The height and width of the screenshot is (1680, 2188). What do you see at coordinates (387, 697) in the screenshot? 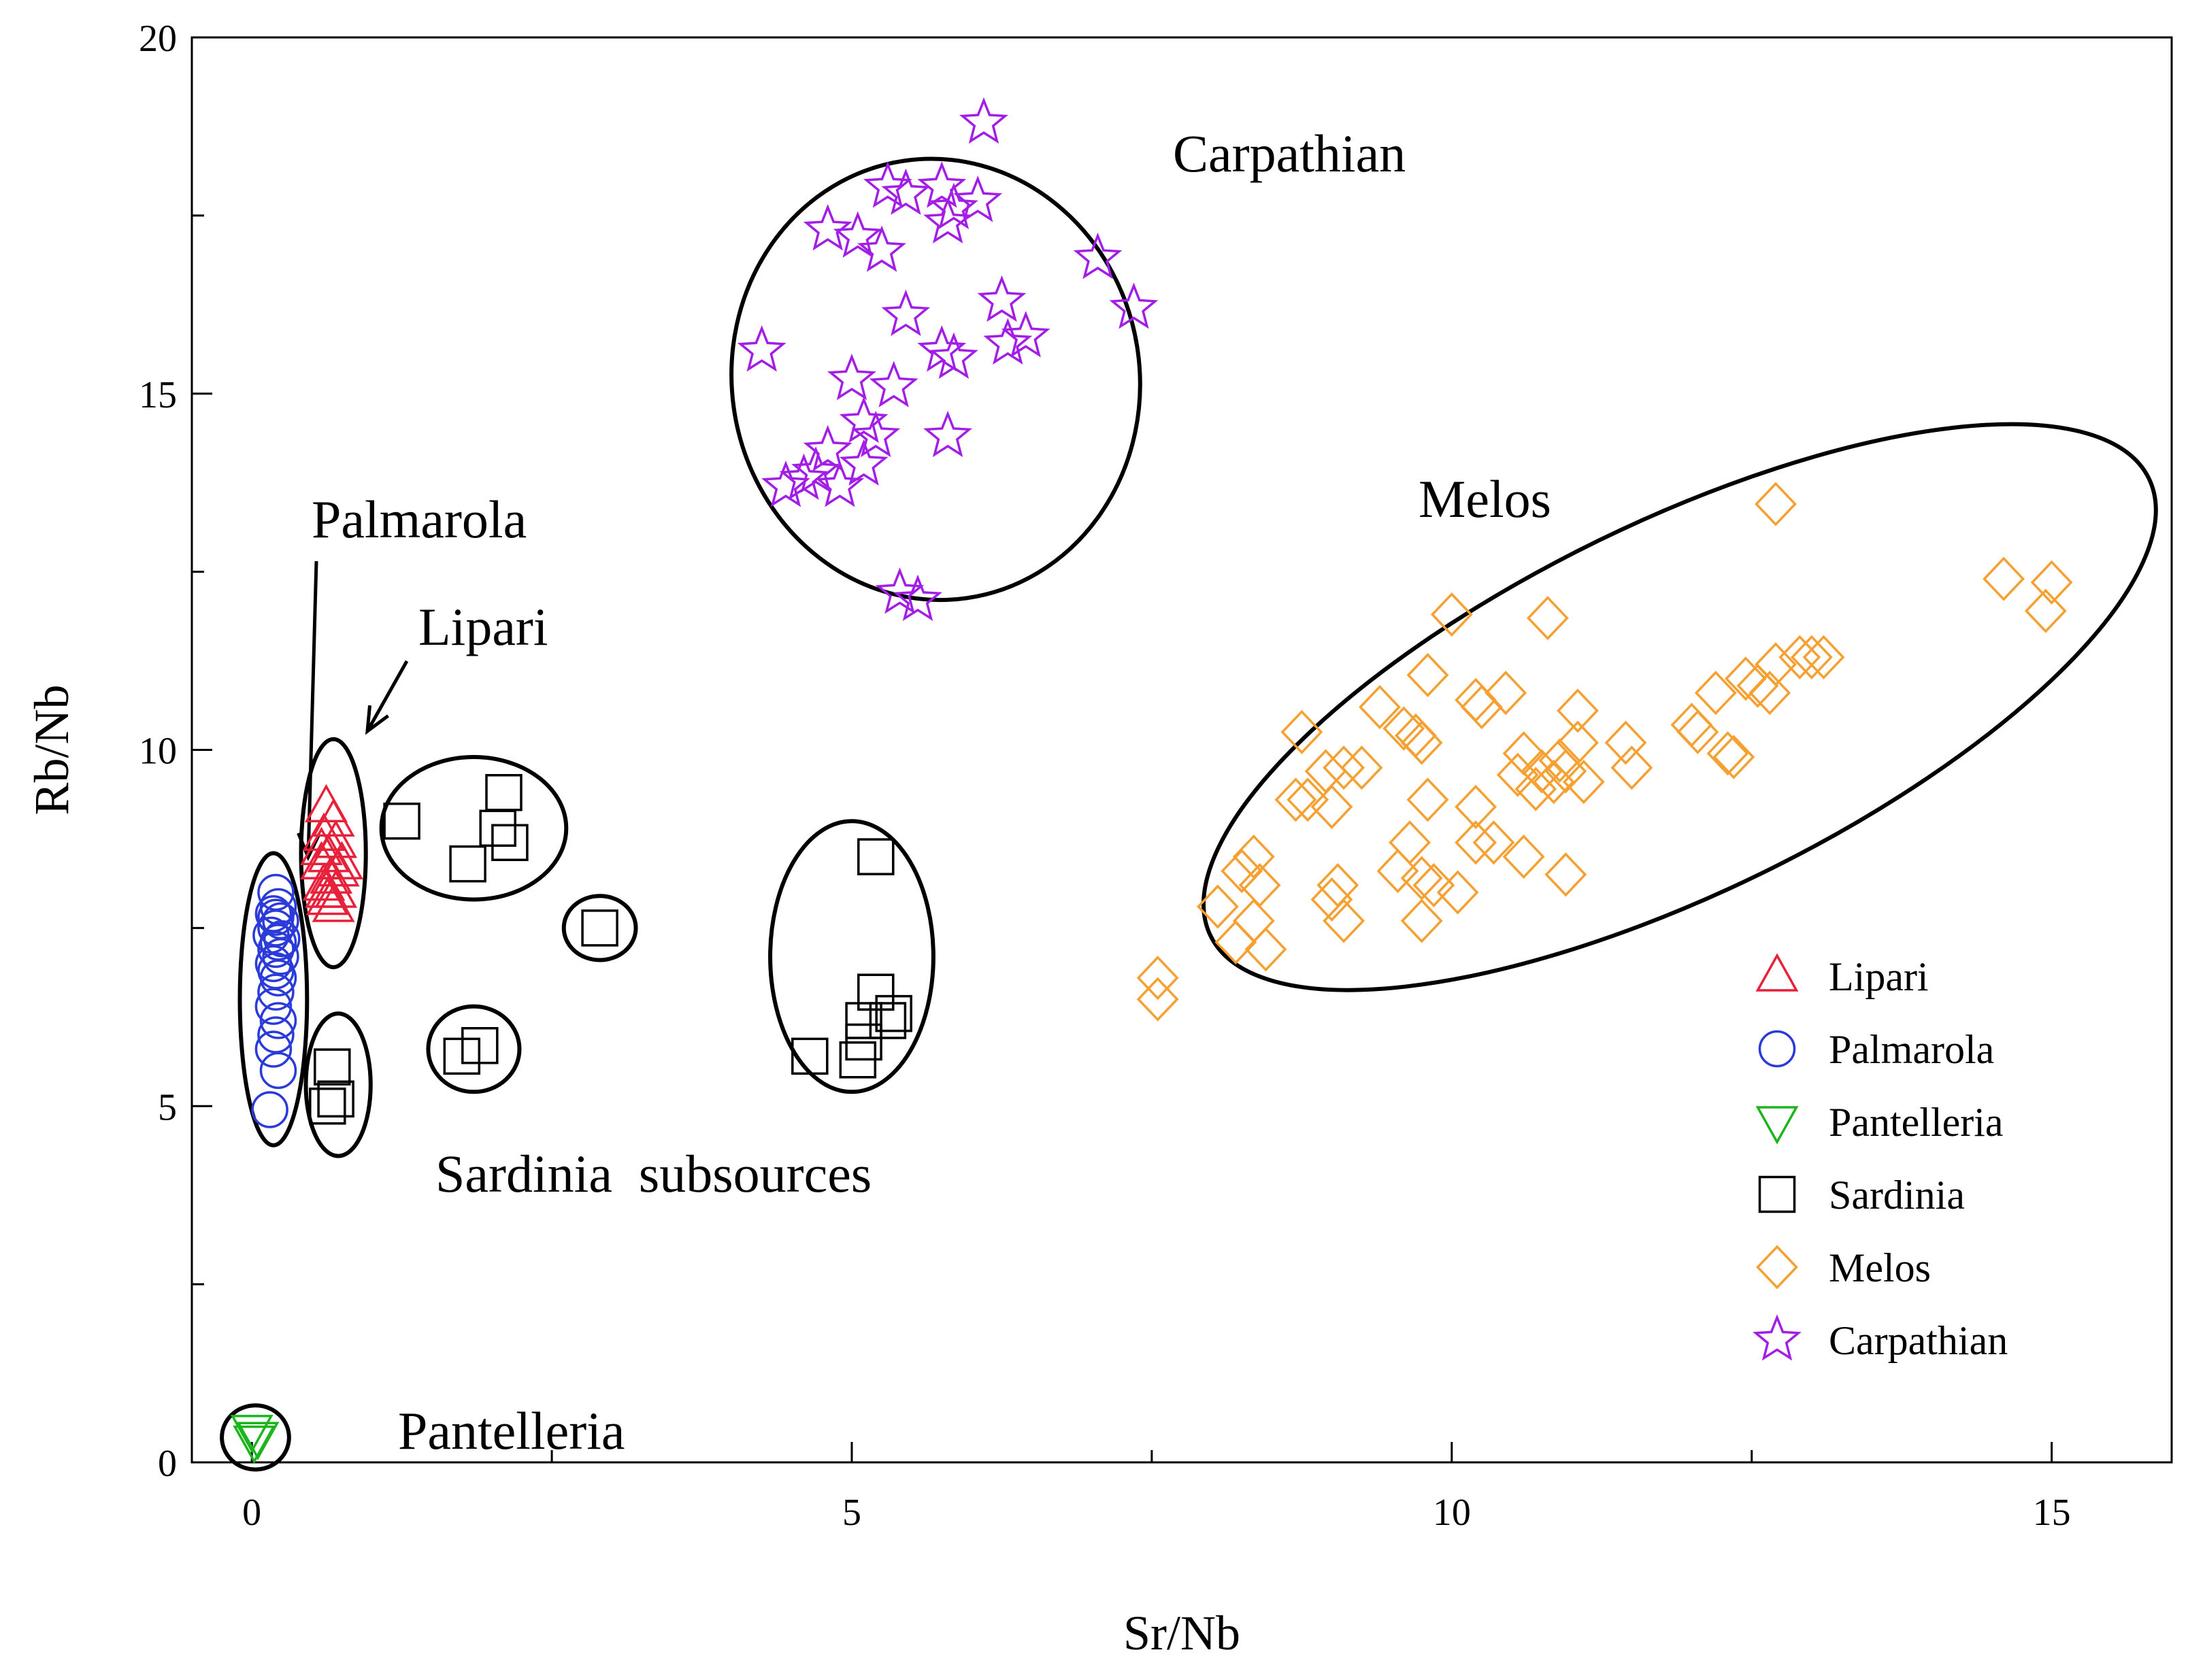
I see `arrow-lipari` at bounding box center [387, 697].